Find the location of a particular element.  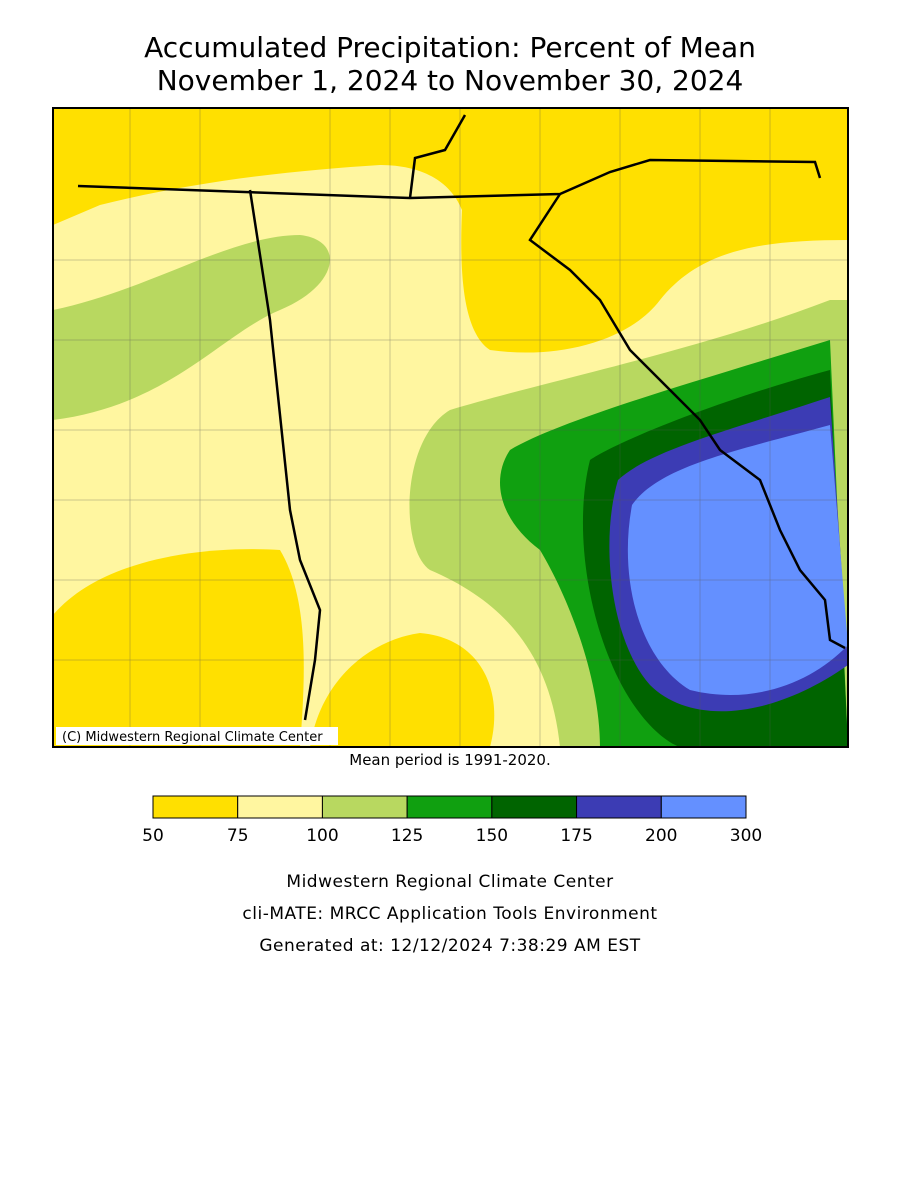

legend-label: 300 is located at coordinates (746, 836).